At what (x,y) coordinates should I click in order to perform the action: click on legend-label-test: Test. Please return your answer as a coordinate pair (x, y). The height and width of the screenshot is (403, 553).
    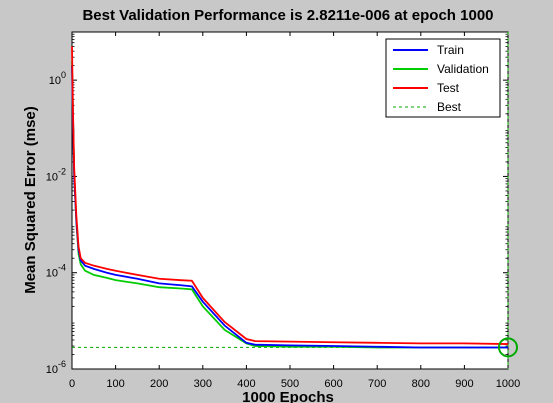
    Looking at the image, I should click on (448, 88).